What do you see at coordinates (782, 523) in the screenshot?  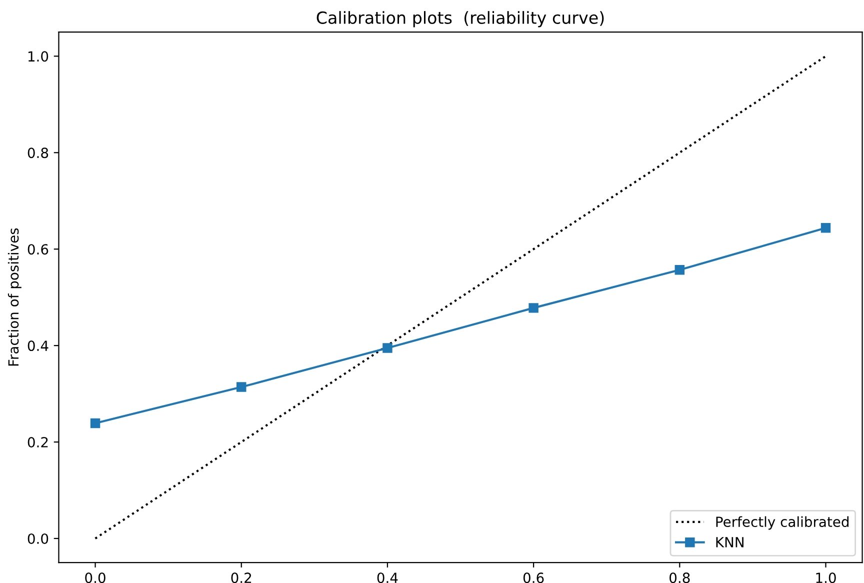 I see `legend-label: Perfectly calibrated` at bounding box center [782, 523].